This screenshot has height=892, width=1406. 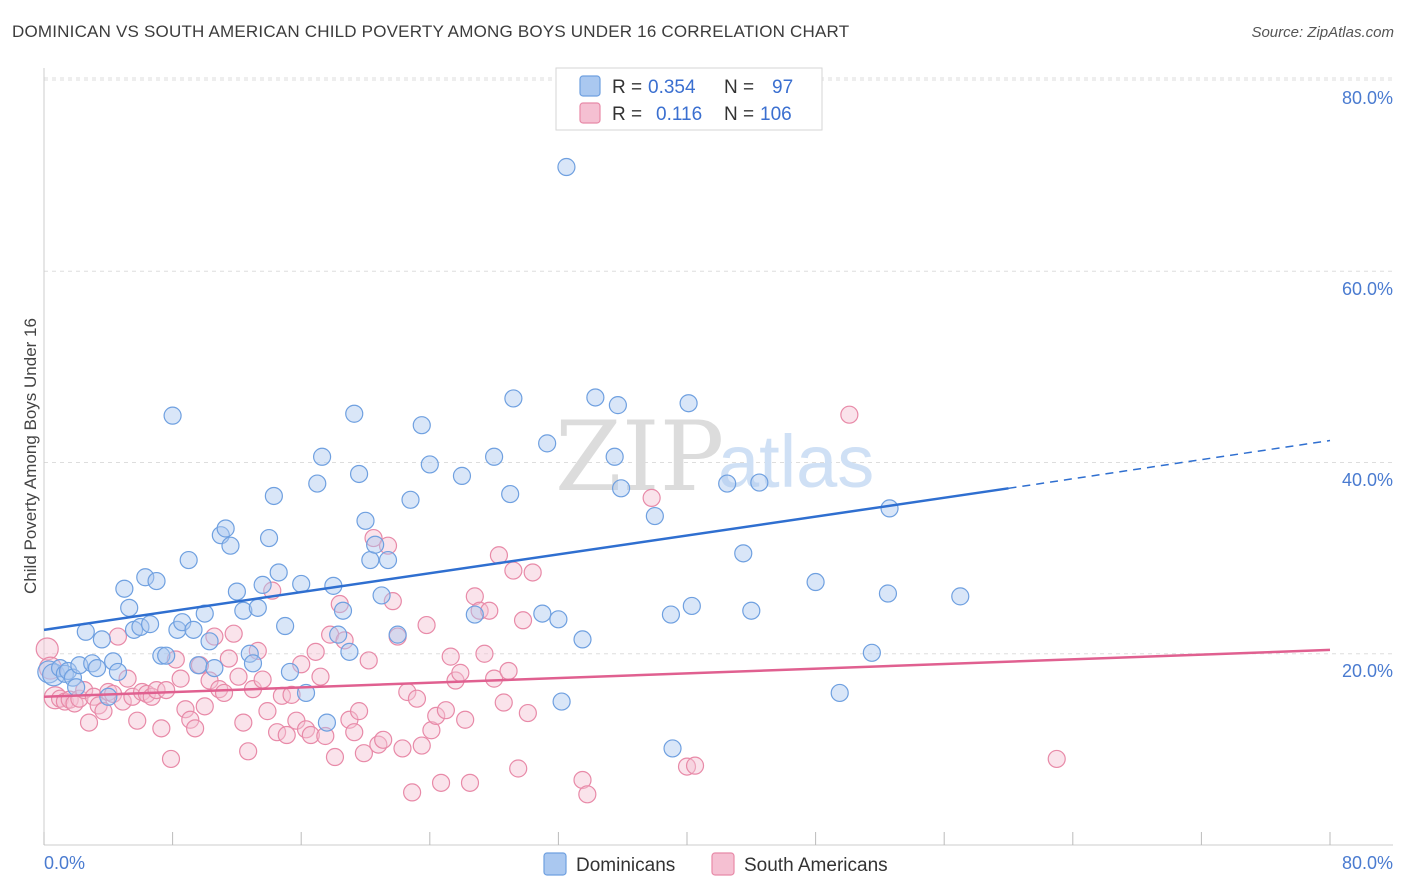 What do you see at coordinates (723, 864) in the screenshot?
I see `series-legend-swatch-south-americans` at bounding box center [723, 864].